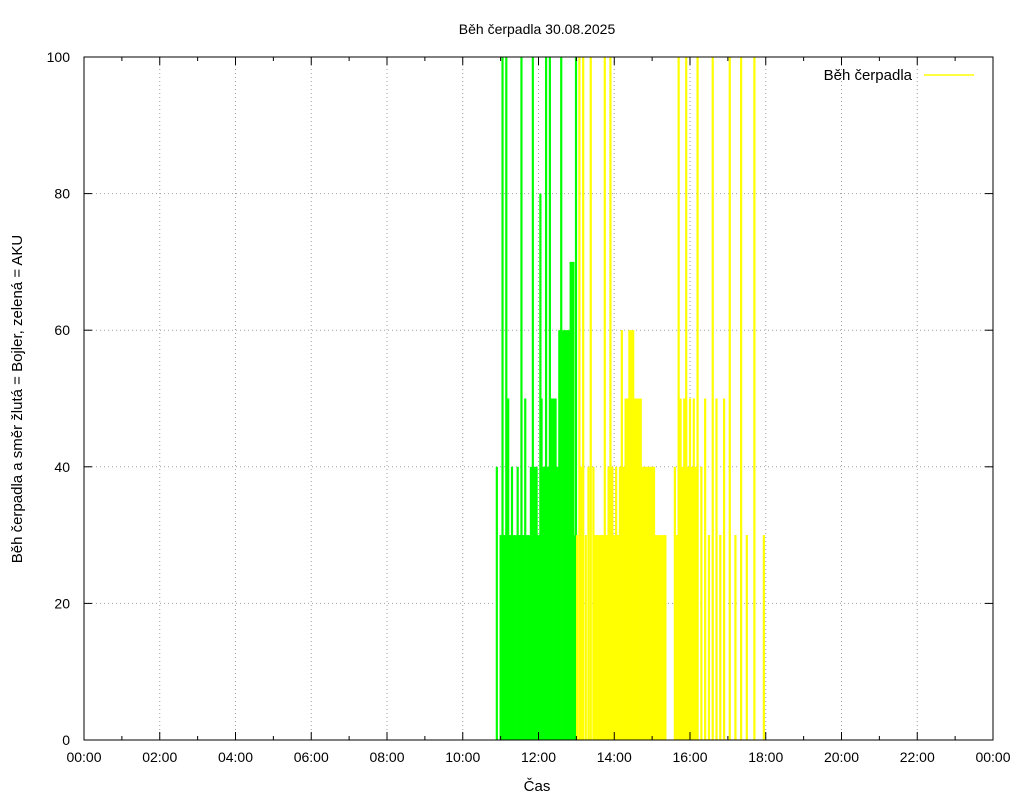 This screenshot has height=800, width=1024. Describe the element at coordinates (386, 757) in the screenshot. I see `x-tick-label: 08:00` at that location.